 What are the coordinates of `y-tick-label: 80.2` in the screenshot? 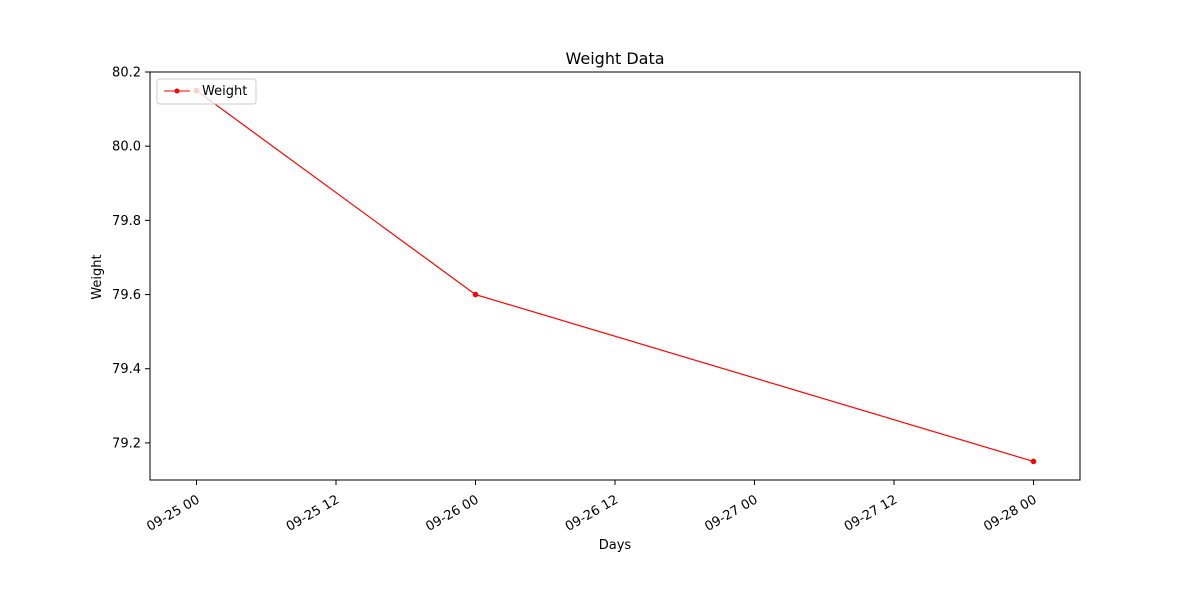 It's located at (126, 73).